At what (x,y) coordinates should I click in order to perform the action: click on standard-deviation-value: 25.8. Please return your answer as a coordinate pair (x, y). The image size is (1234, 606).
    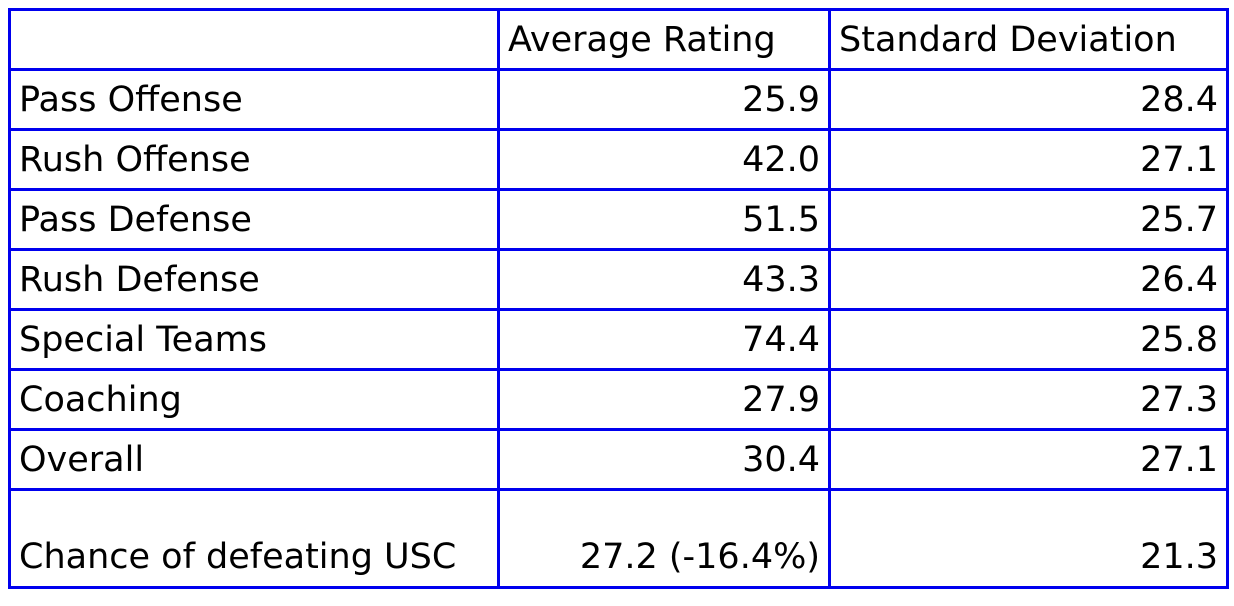
    Looking at the image, I should click on (1028, 339).